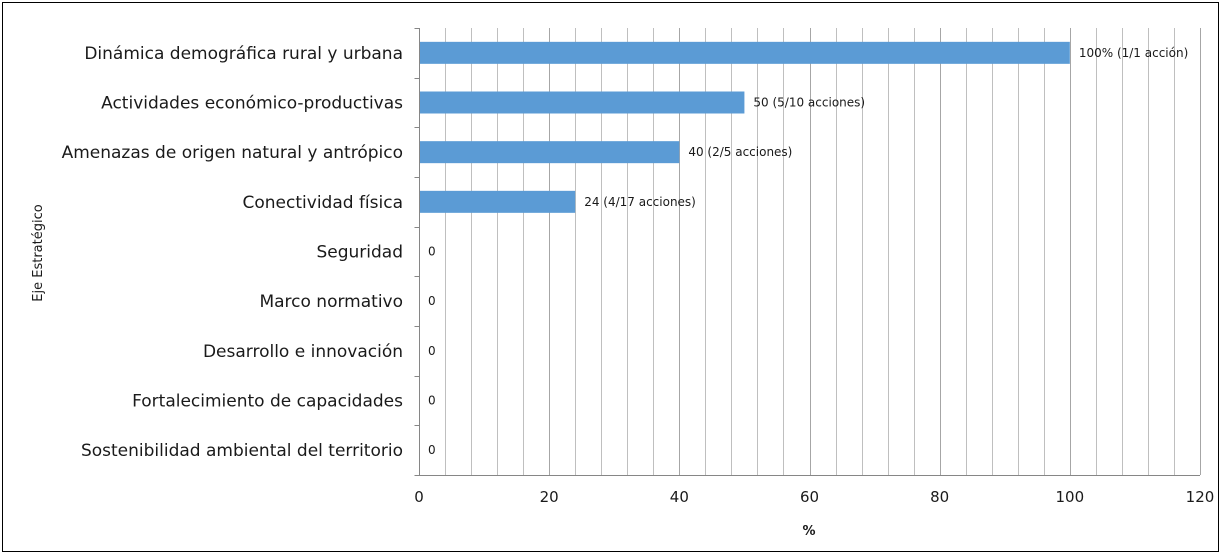  What do you see at coordinates (1070, 497) in the screenshot?
I see `x-tick-label: 100` at bounding box center [1070, 497].